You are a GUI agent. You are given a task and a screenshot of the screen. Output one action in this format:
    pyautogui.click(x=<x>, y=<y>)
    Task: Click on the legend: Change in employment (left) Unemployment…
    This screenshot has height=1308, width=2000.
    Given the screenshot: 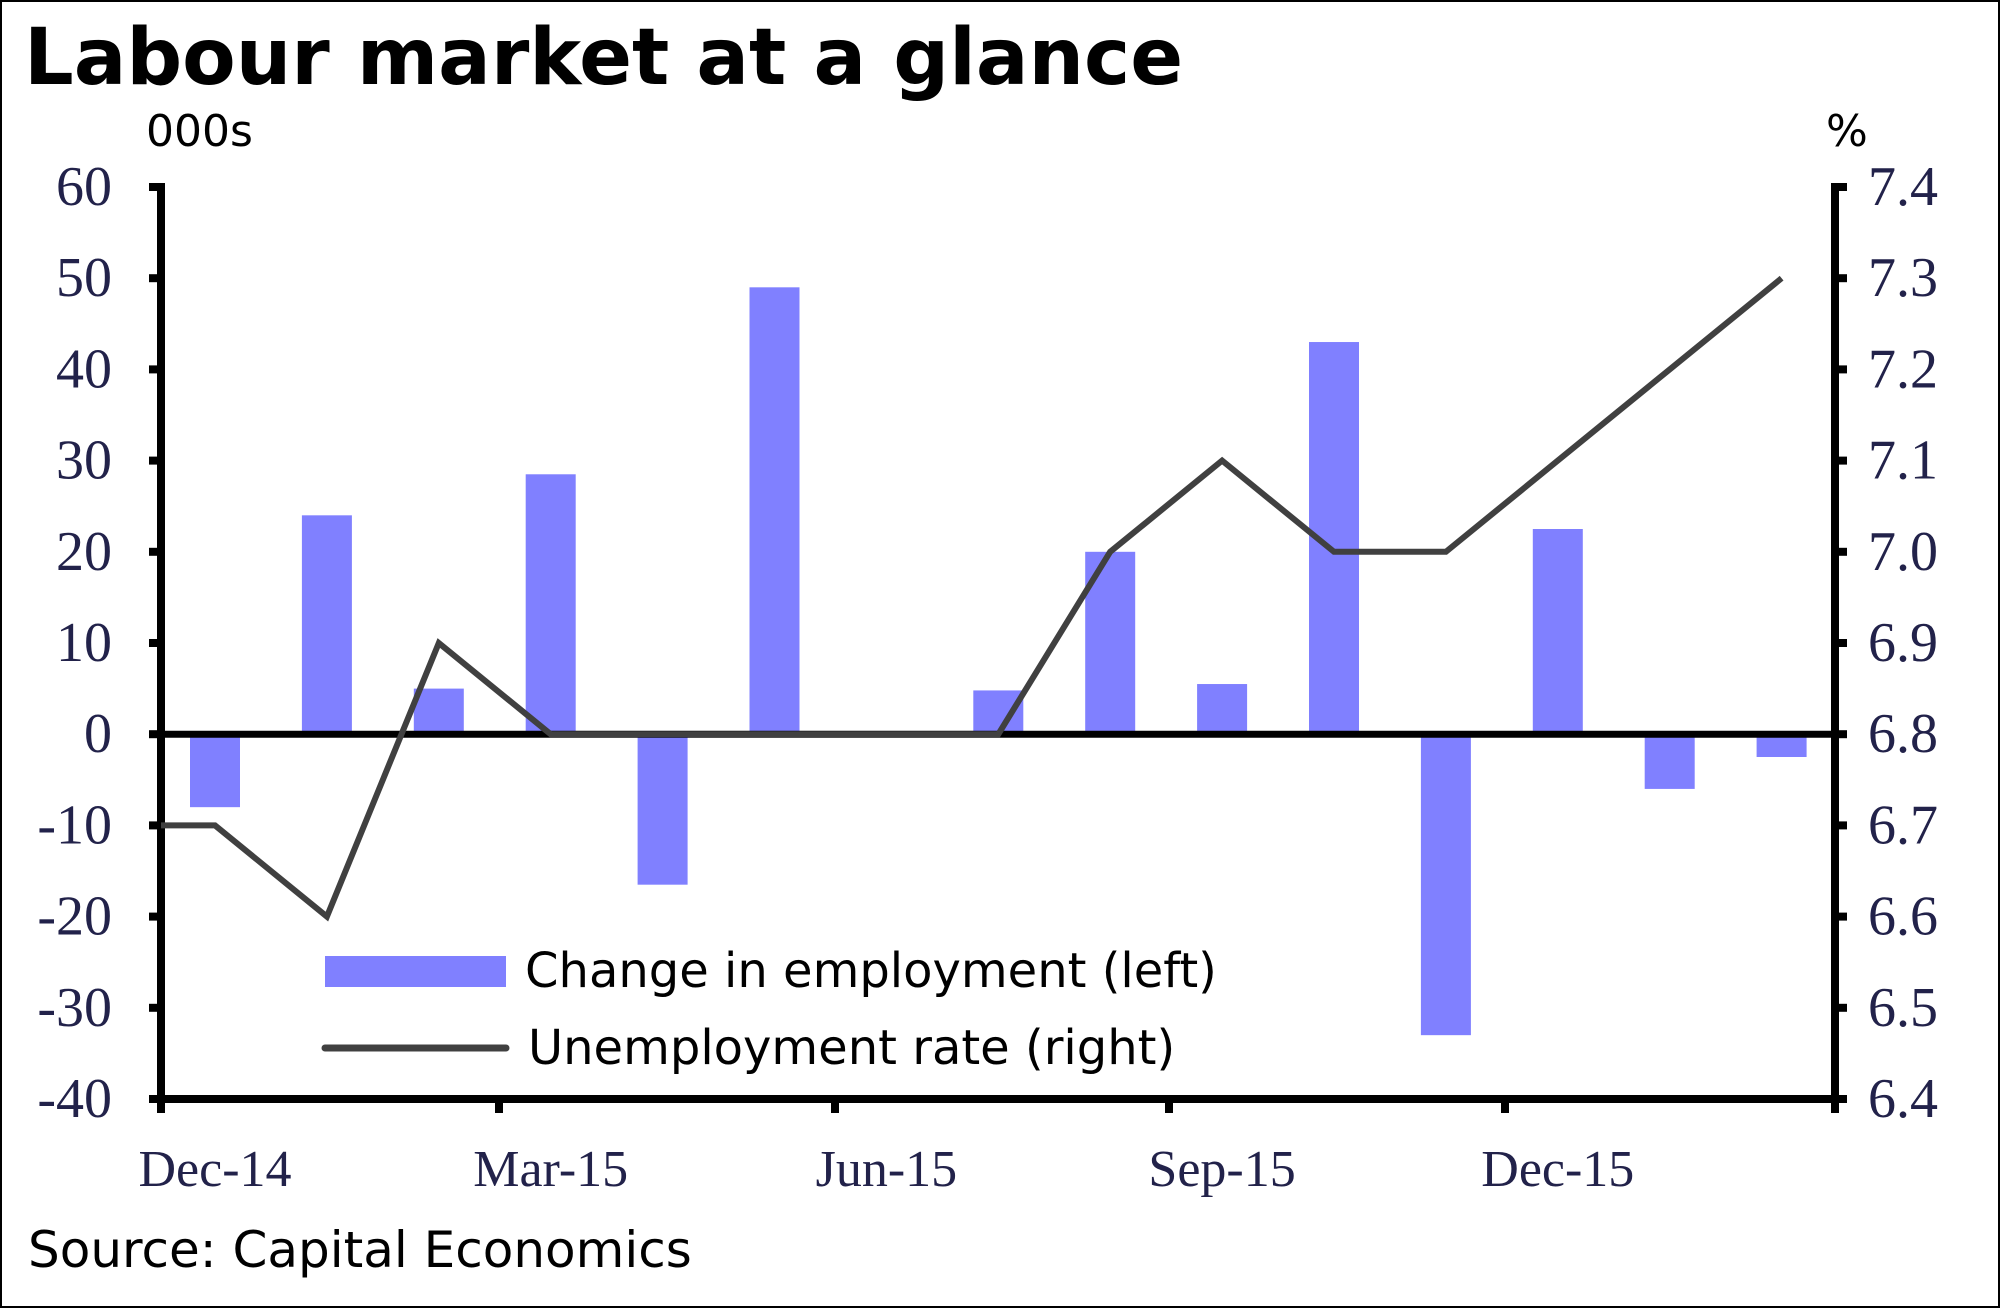 What is the action you would take?
    pyautogui.click(x=769, y=1009)
    